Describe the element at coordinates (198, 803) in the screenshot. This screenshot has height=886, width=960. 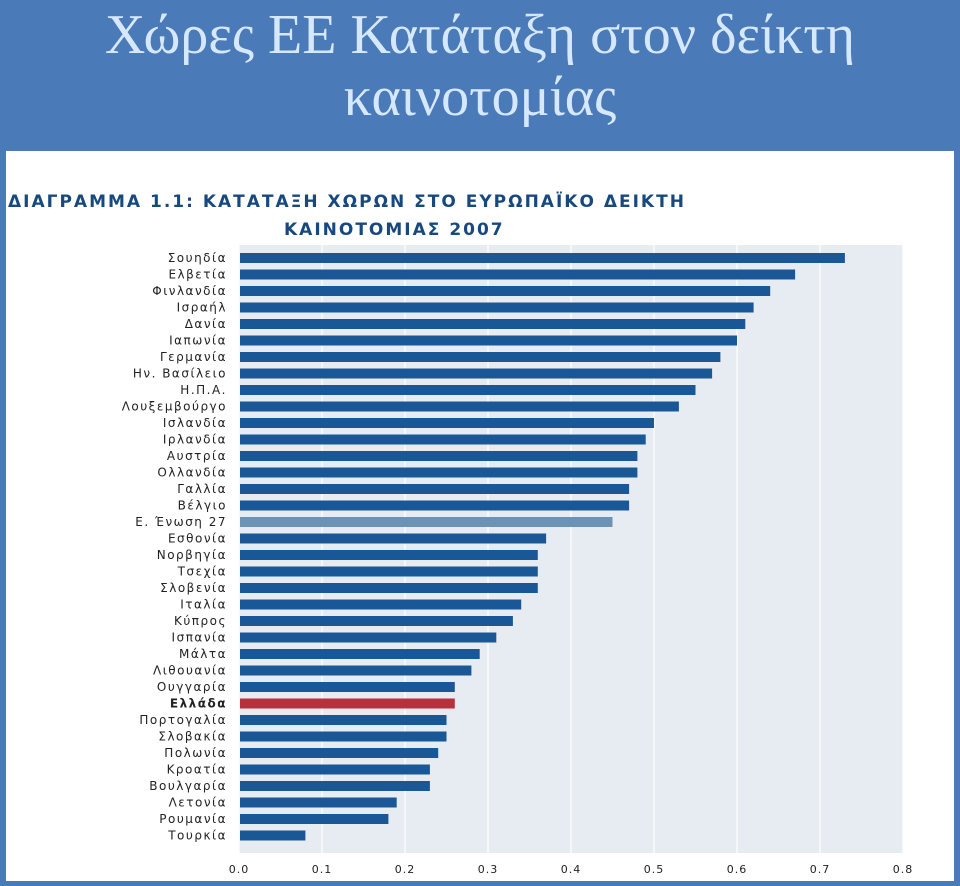
I see `category-label: Λετονία` at that location.